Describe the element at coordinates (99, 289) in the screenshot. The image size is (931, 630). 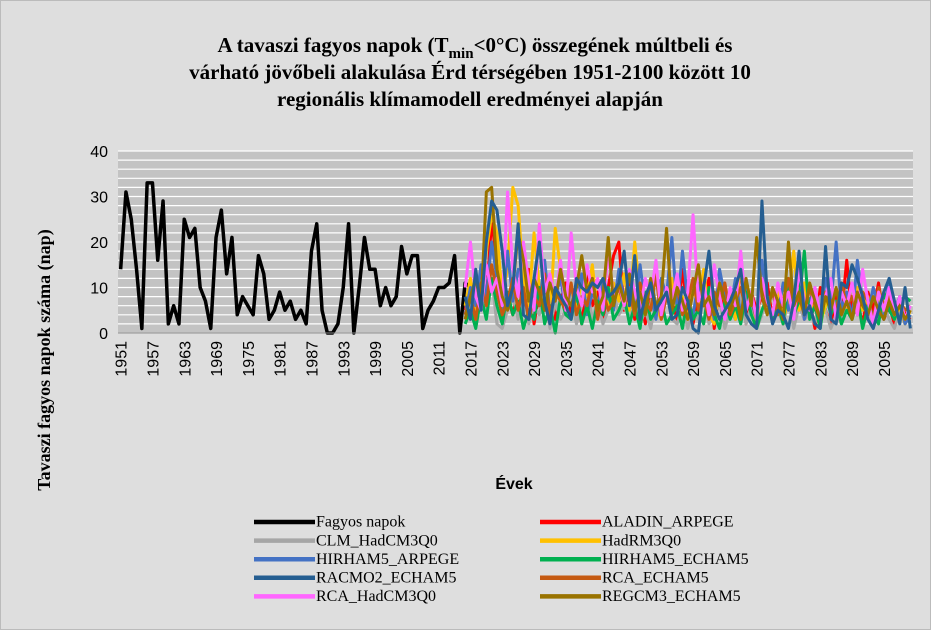
I see `y-tick-label: 10` at that location.